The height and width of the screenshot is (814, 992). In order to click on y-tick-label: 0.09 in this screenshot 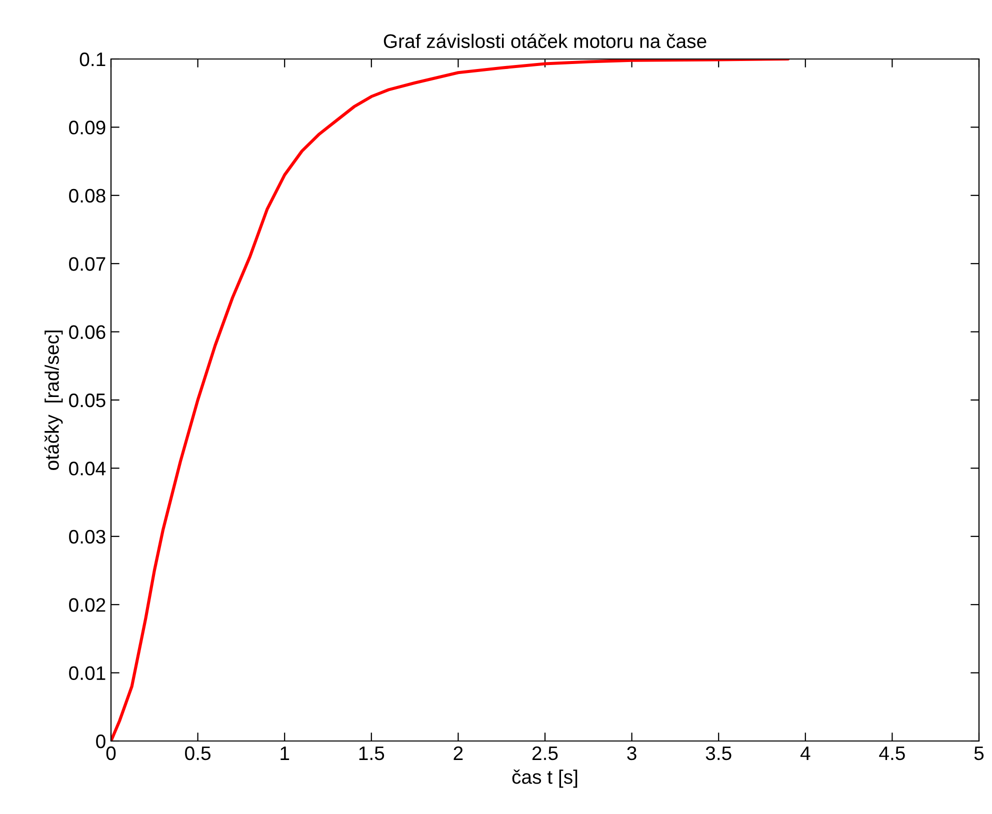, I will do `click(87, 127)`.